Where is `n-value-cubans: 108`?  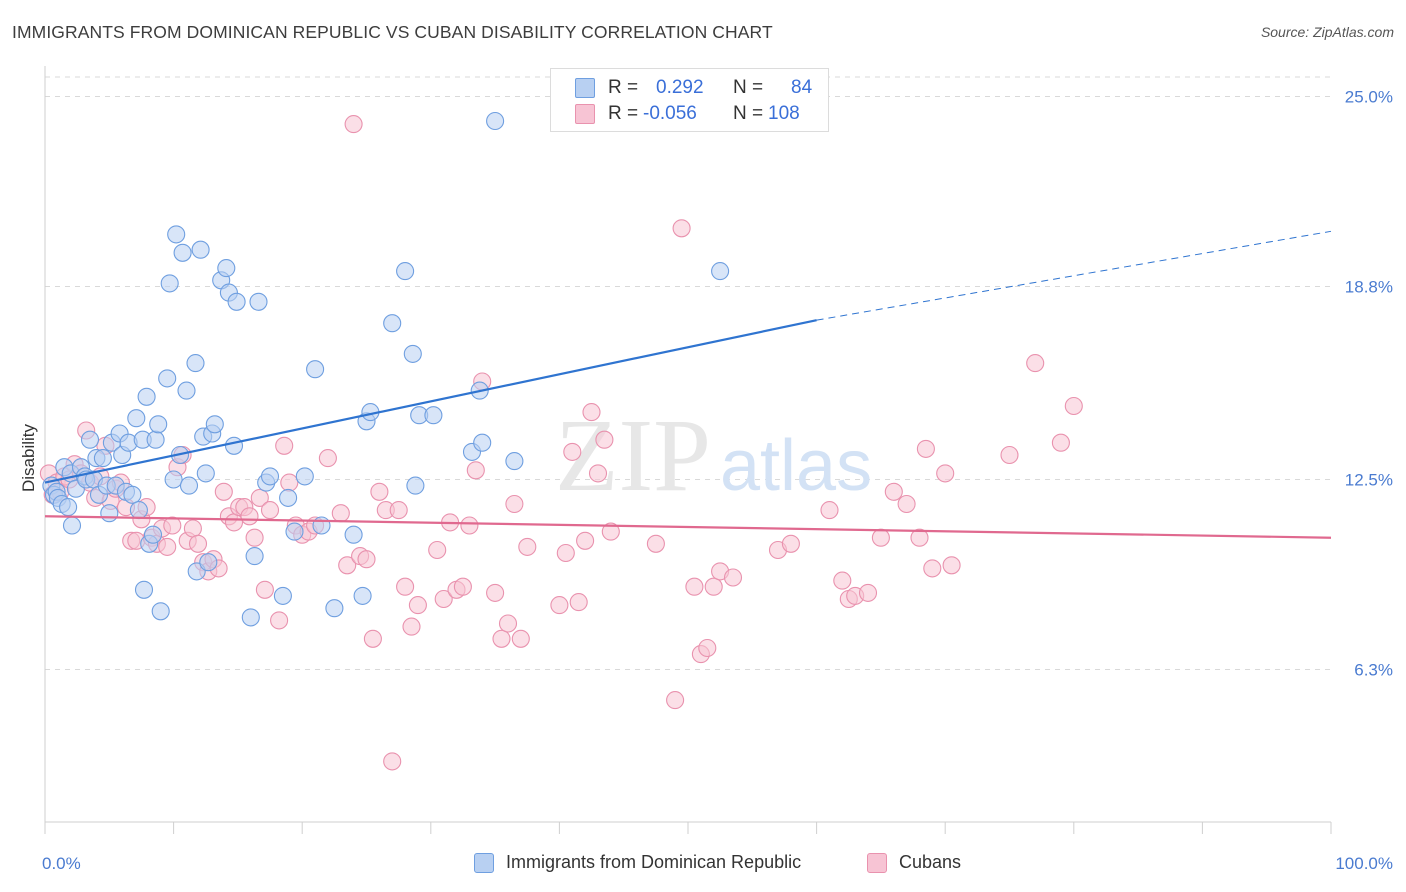 n-value-cubans: 108 is located at coordinates (784, 113).